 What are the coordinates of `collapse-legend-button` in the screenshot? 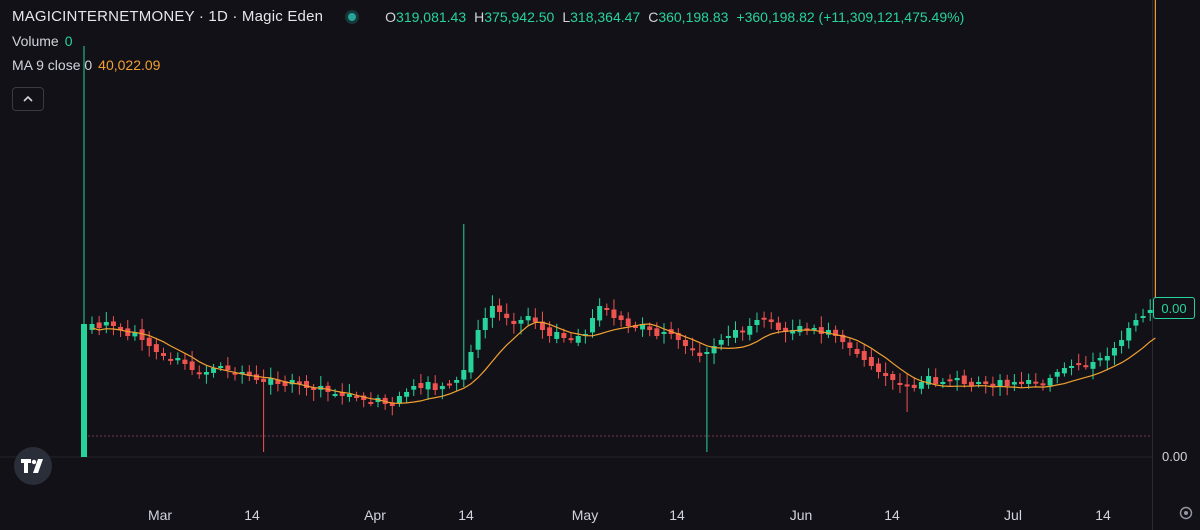 It's located at (28, 99).